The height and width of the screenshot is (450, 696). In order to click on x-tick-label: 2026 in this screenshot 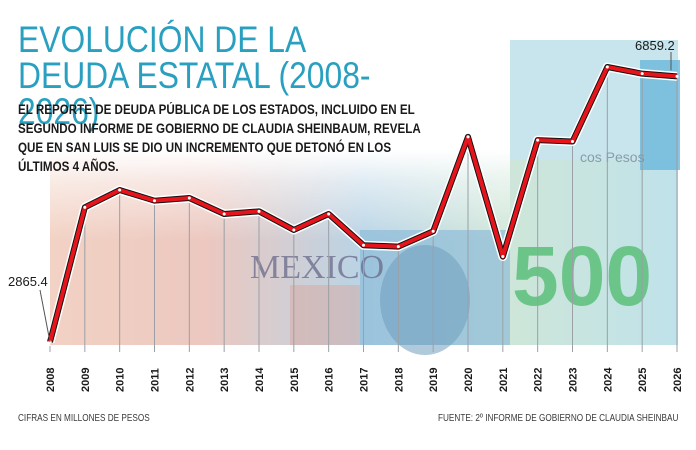, I will do `click(678, 380)`.